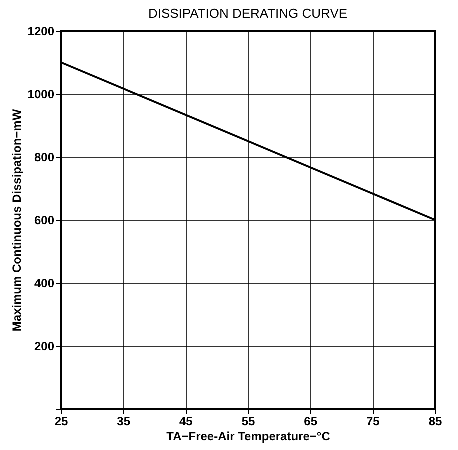 The height and width of the screenshot is (450, 458). Describe the element at coordinates (311, 421) in the screenshot. I see `x-tick-label: 65` at that location.